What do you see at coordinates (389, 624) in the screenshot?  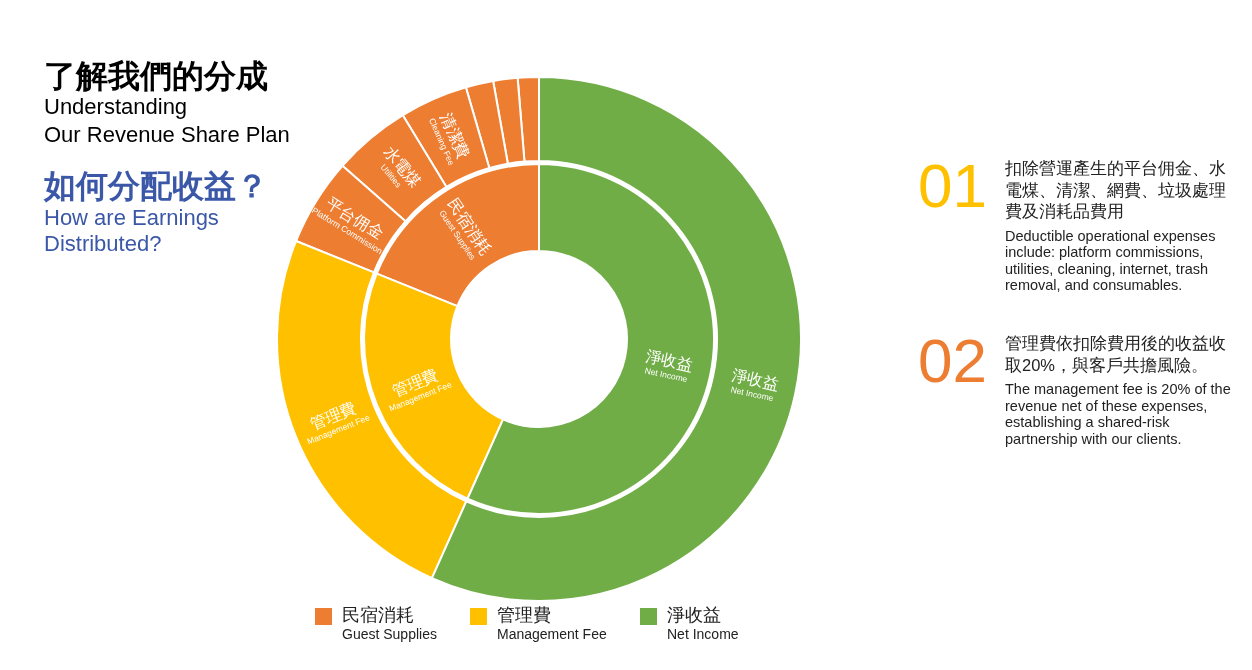 I see `legend-label: 民宿消耗 Guest Supplies` at bounding box center [389, 624].